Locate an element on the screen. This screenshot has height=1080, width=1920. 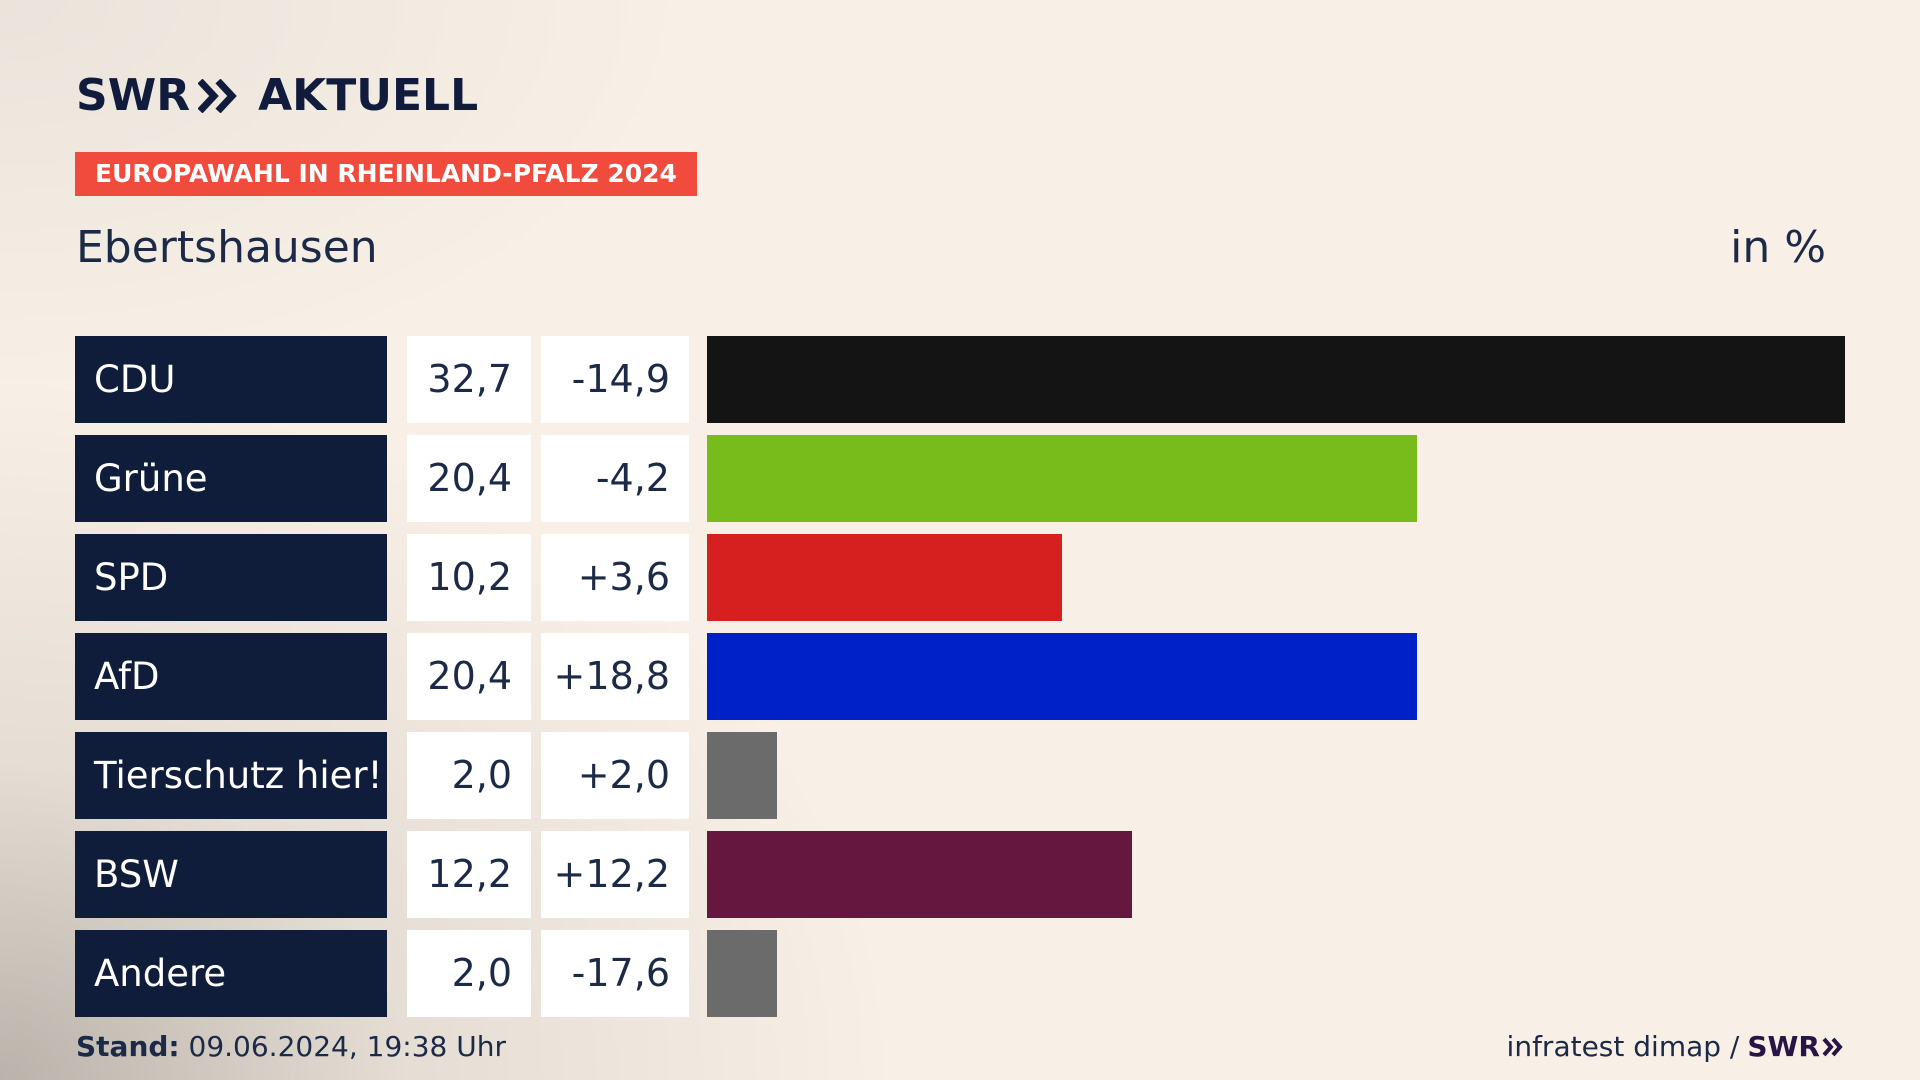
unit-label: in % is located at coordinates (1778, 247).